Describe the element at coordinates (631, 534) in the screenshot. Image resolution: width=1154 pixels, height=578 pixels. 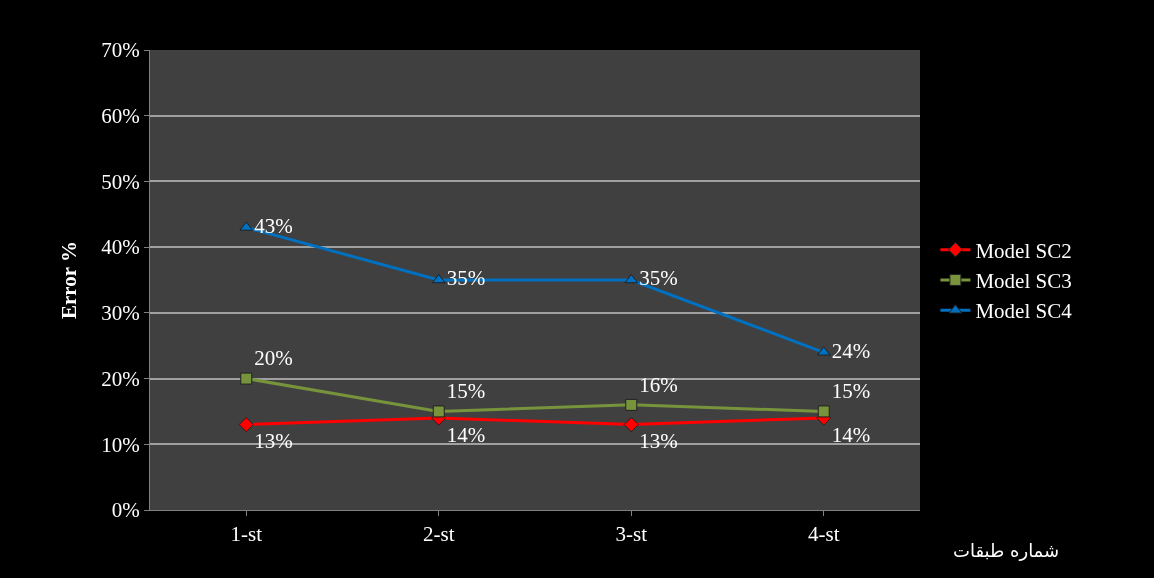
I see `x-tick-label: 3-st` at that location.